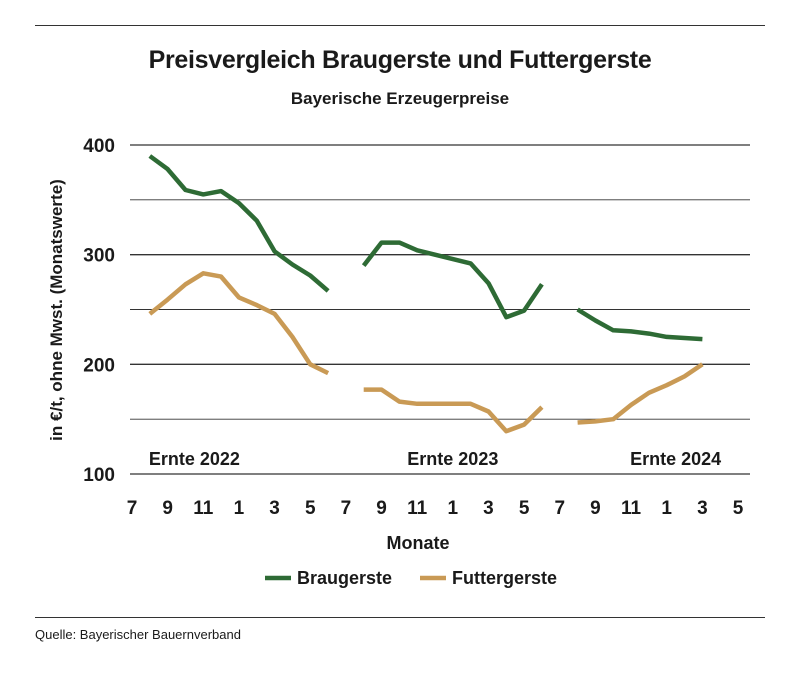 This screenshot has height=682, width=800. I want to click on harvest-annotation: Ernte 2024, so click(675, 459).